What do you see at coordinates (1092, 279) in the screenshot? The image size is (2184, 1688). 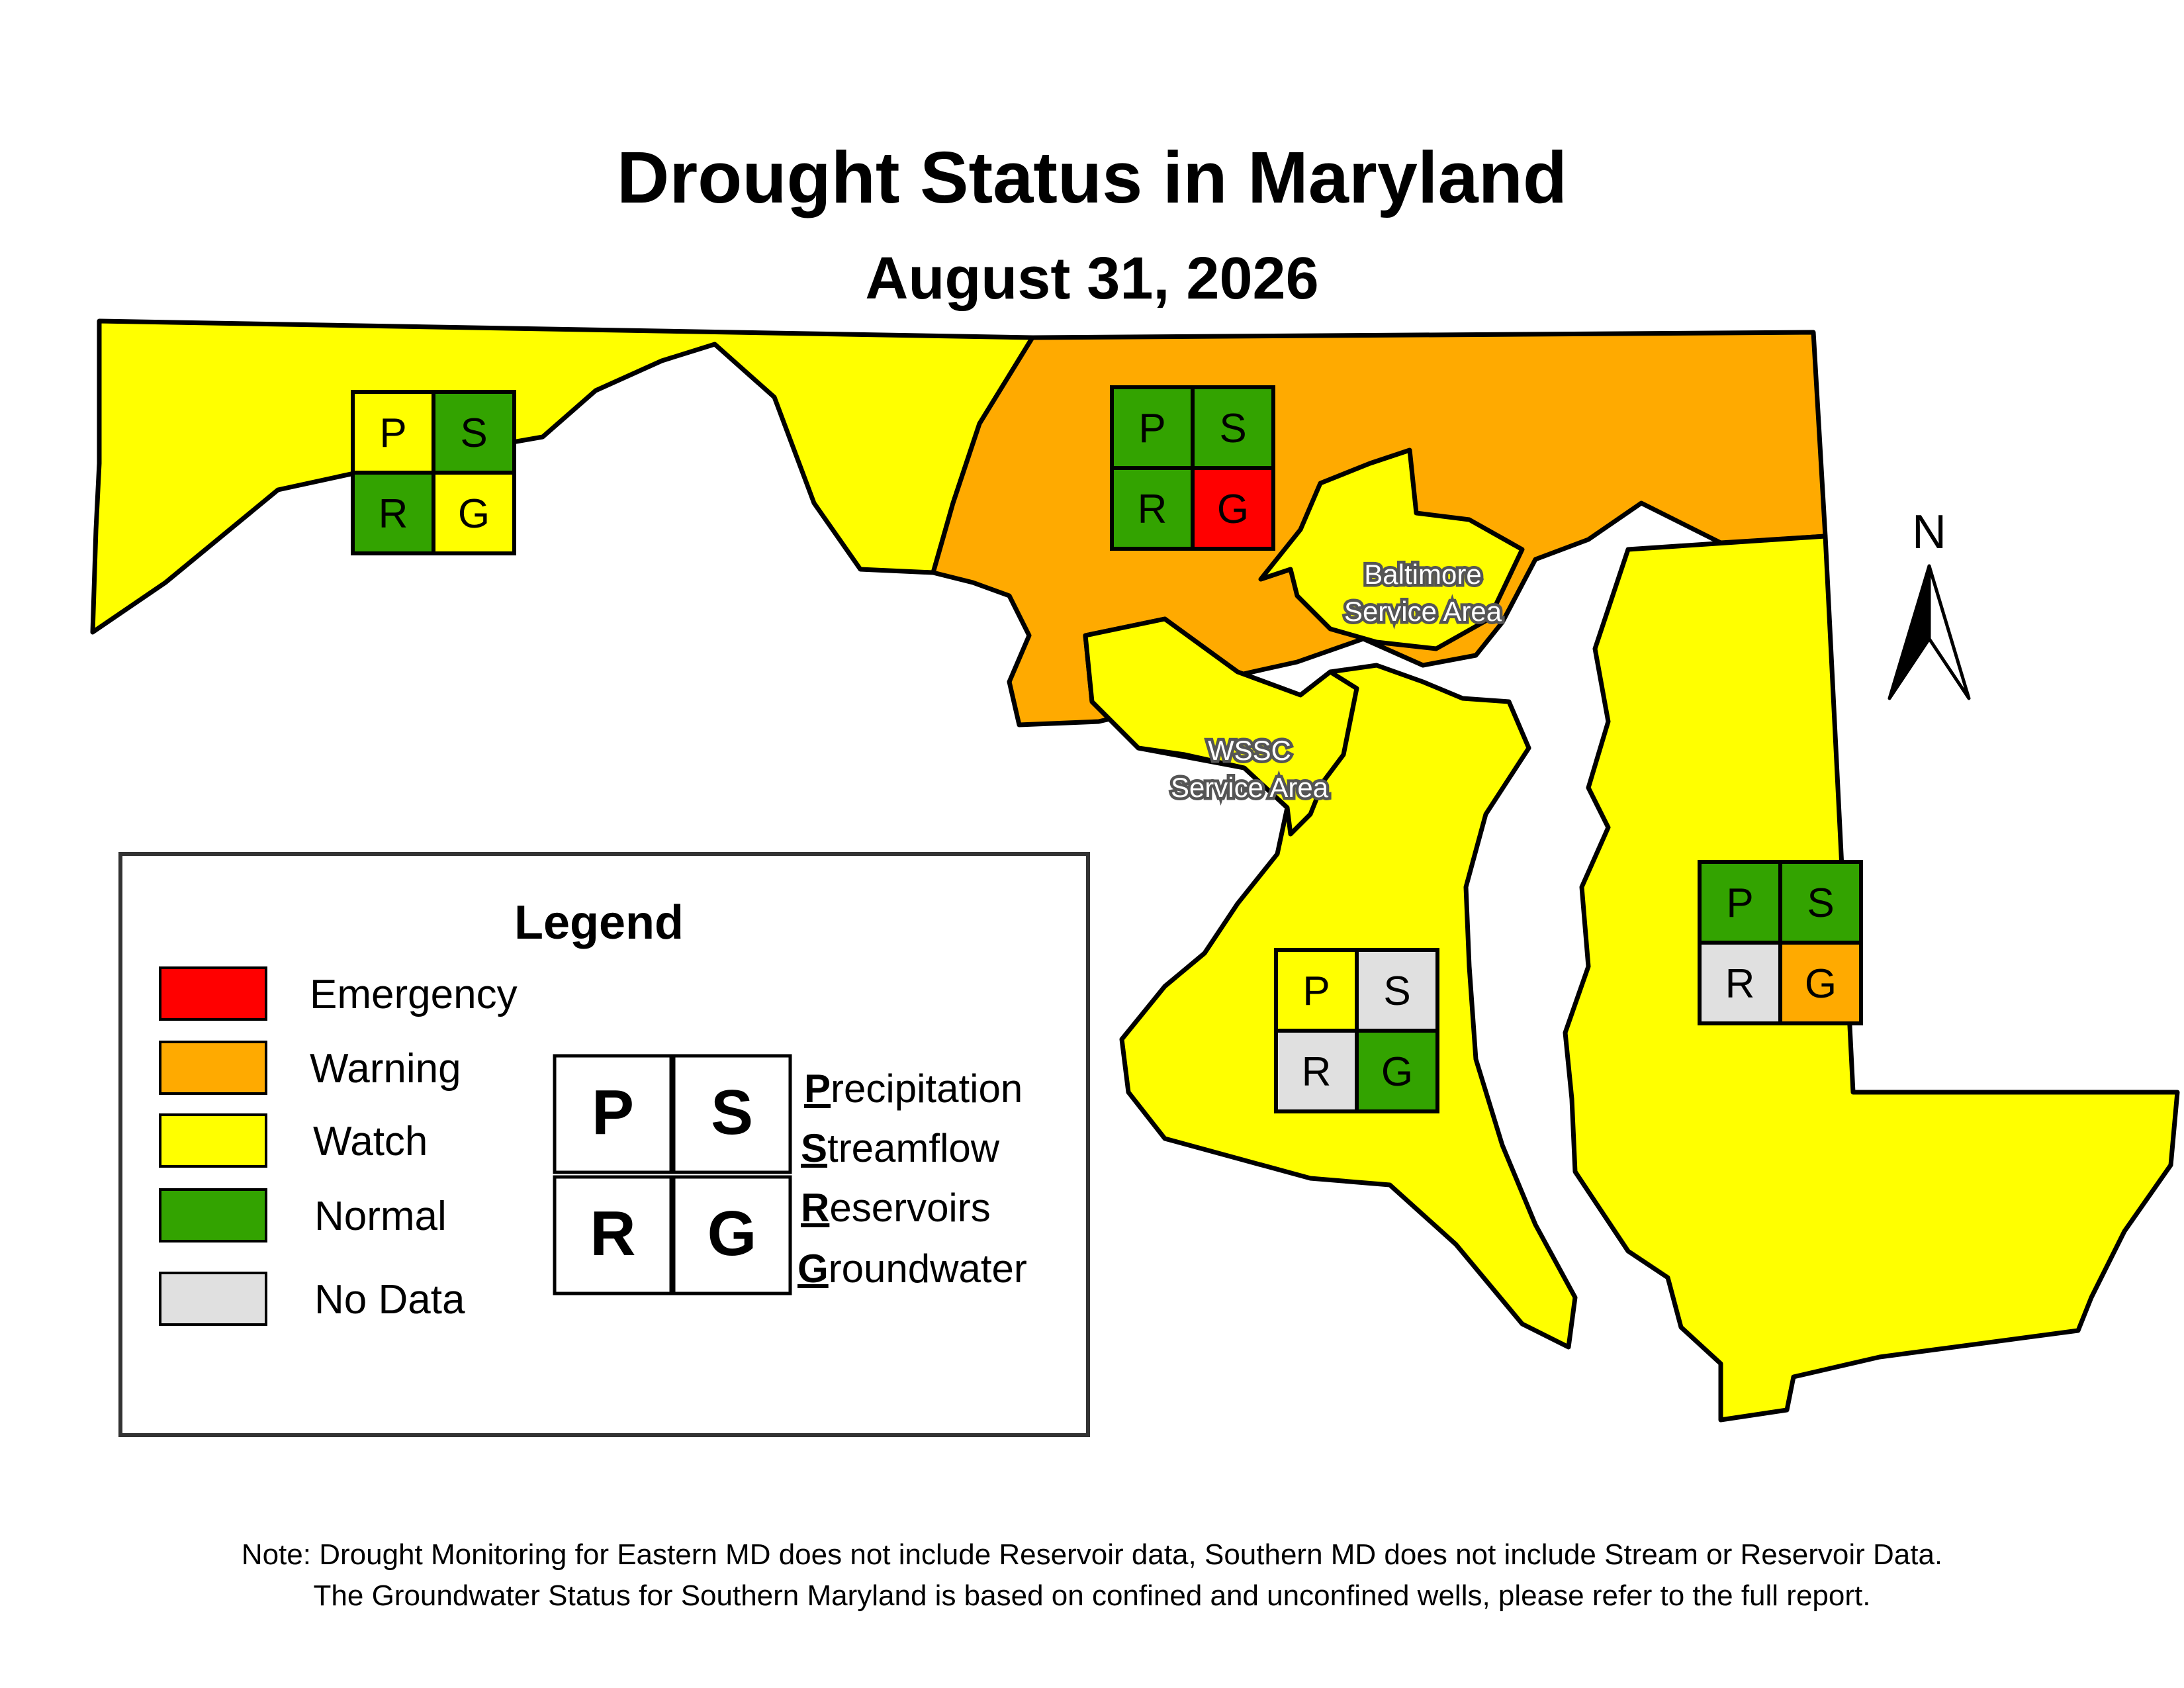 I see `map-date: August 31, 2026` at bounding box center [1092, 279].